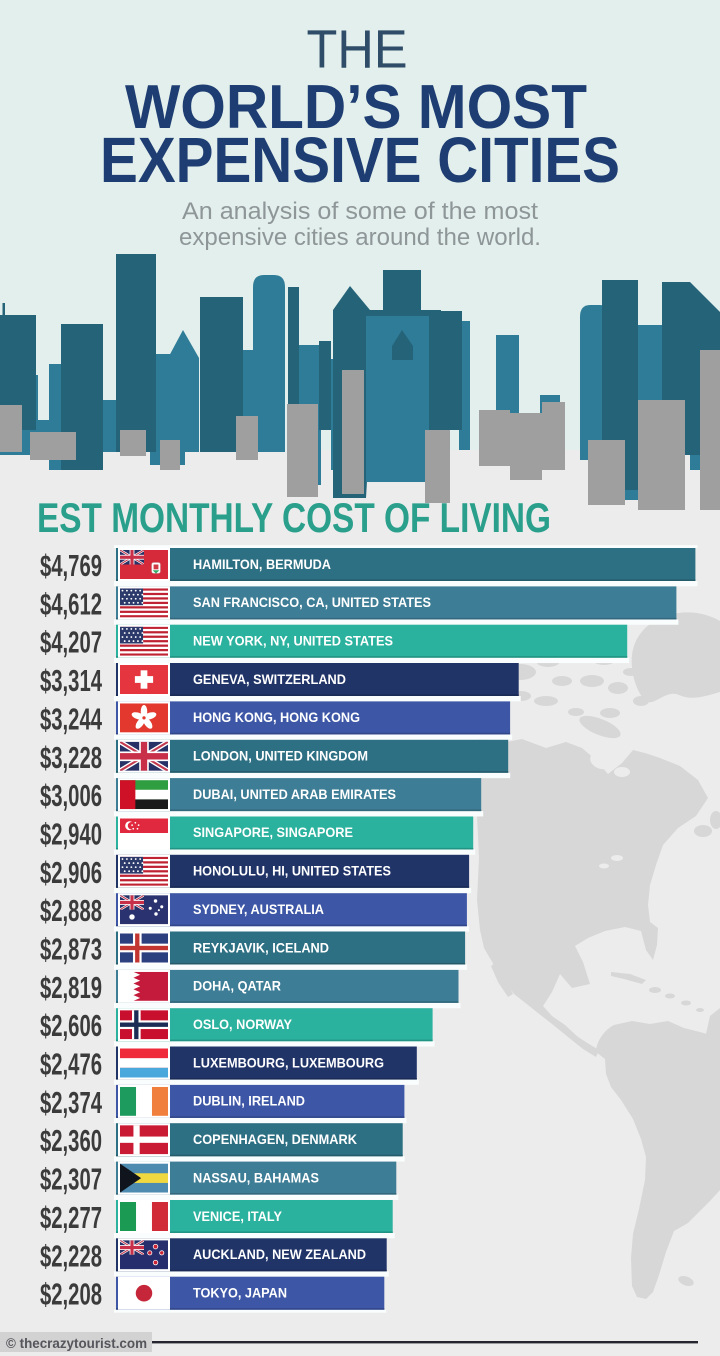 This screenshot has width=720, height=1356. I want to click on svg-text: $2,360, so click(71, 1140).